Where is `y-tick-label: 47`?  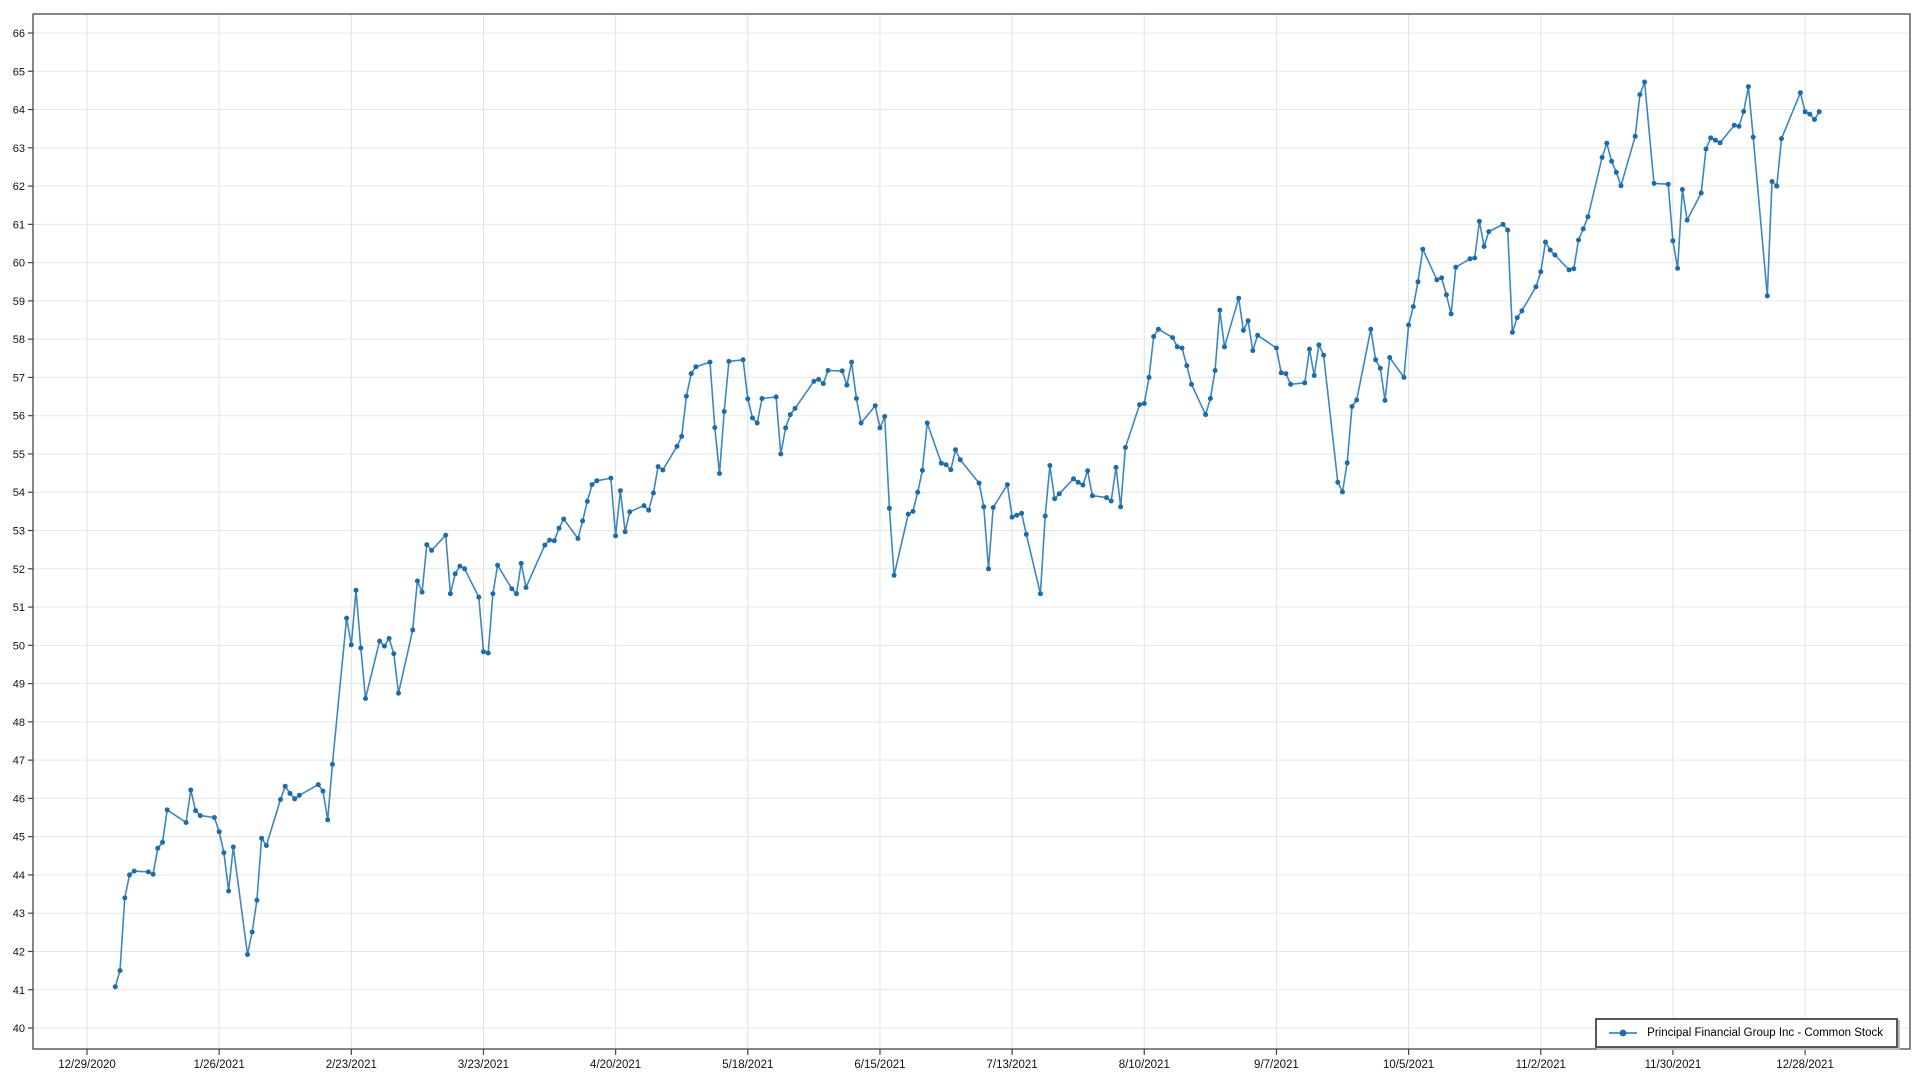
y-tick-label: 47 is located at coordinates (19, 761).